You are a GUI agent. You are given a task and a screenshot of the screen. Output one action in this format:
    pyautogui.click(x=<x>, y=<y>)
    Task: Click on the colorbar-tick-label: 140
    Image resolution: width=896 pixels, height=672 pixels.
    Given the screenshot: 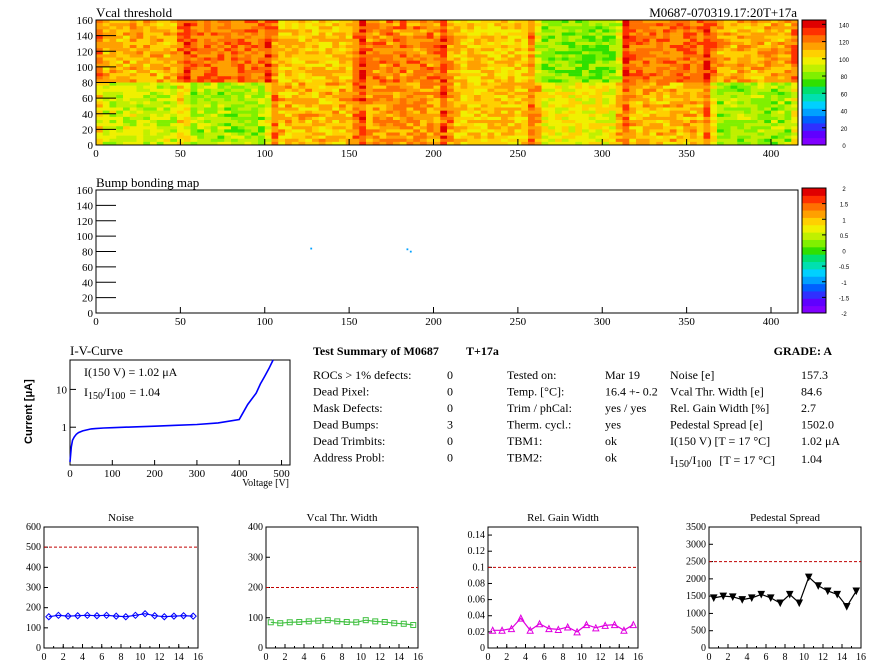 What is the action you would take?
    pyautogui.click(x=844, y=26)
    